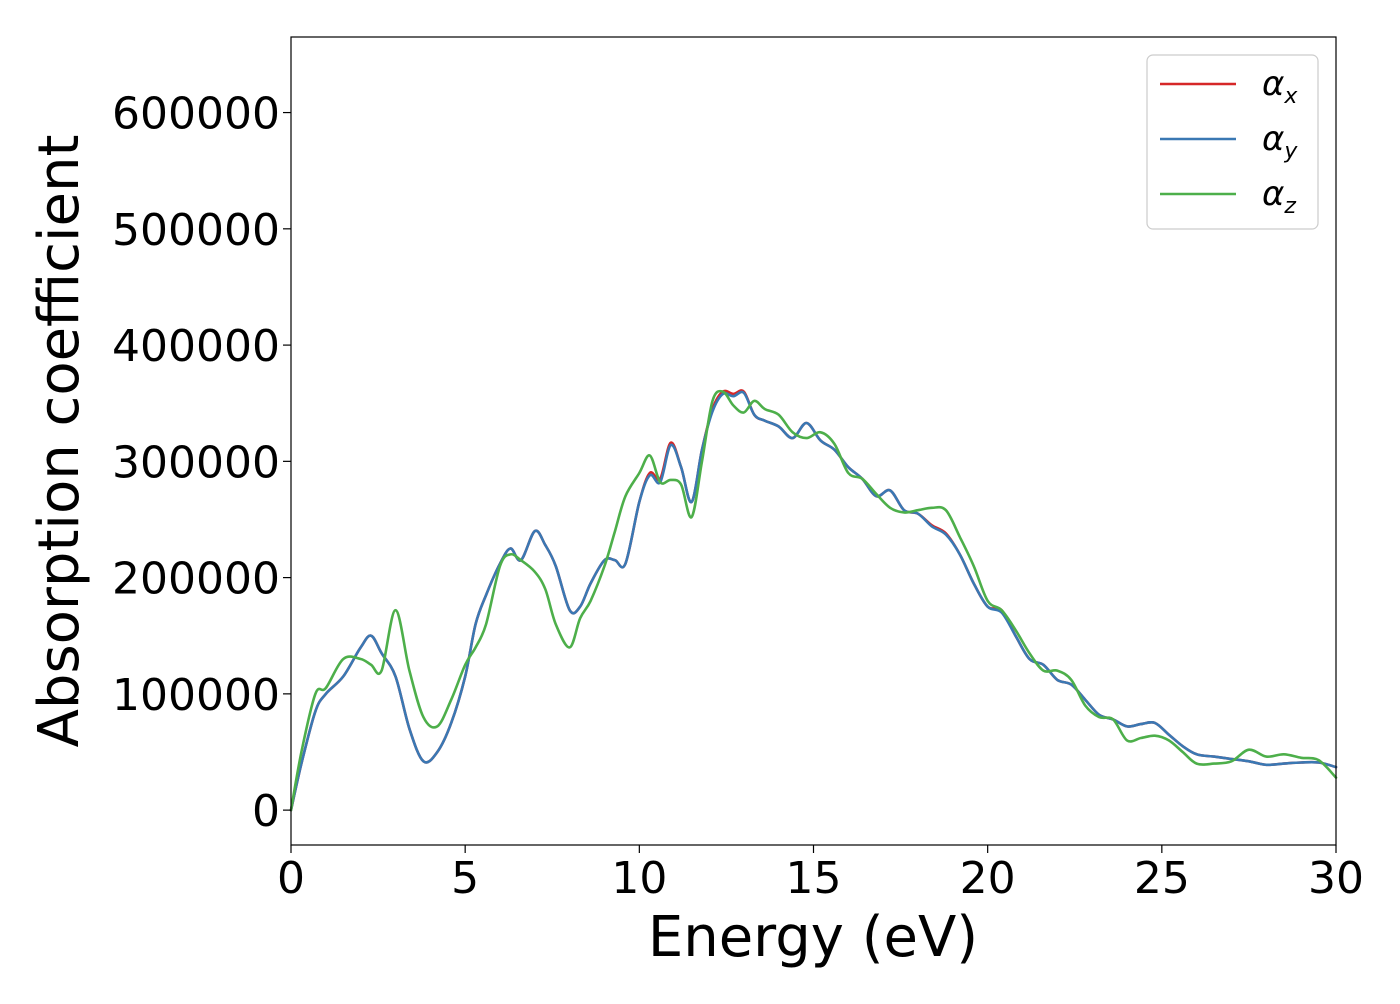 Image resolution: width=1400 pixels, height=1004 pixels. What do you see at coordinates (1280, 141) in the screenshot?
I see `legend-label-y: αy` at bounding box center [1280, 141].